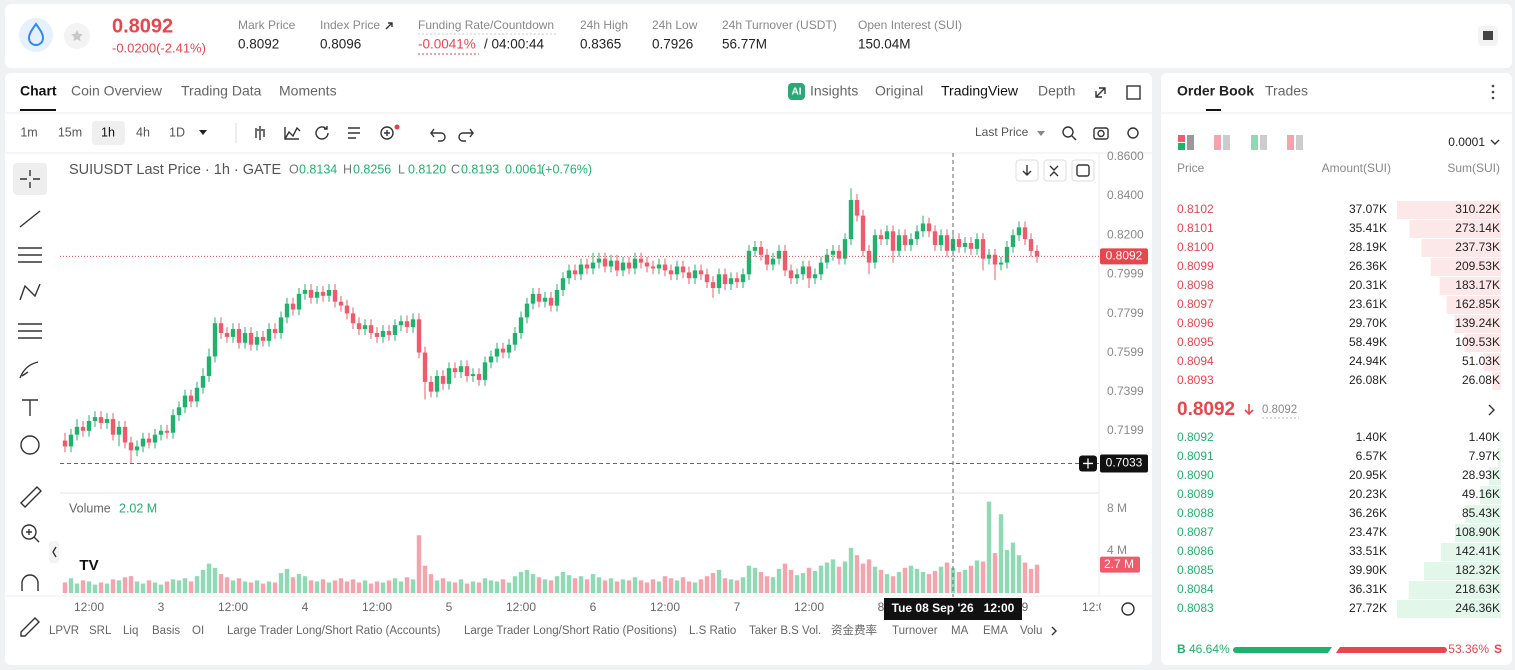 This screenshot has height=670, width=1515. Describe the element at coordinates (1054, 631) in the screenshot. I see `indicator-scroll` at that location.